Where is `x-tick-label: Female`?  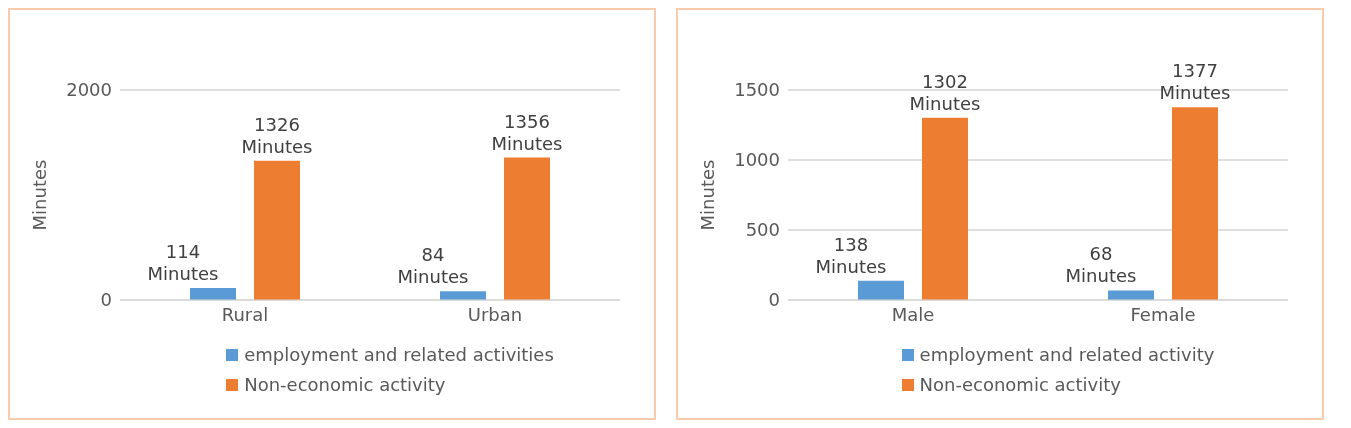
x-tick-label: Female is located at coordinates (1163, 314).